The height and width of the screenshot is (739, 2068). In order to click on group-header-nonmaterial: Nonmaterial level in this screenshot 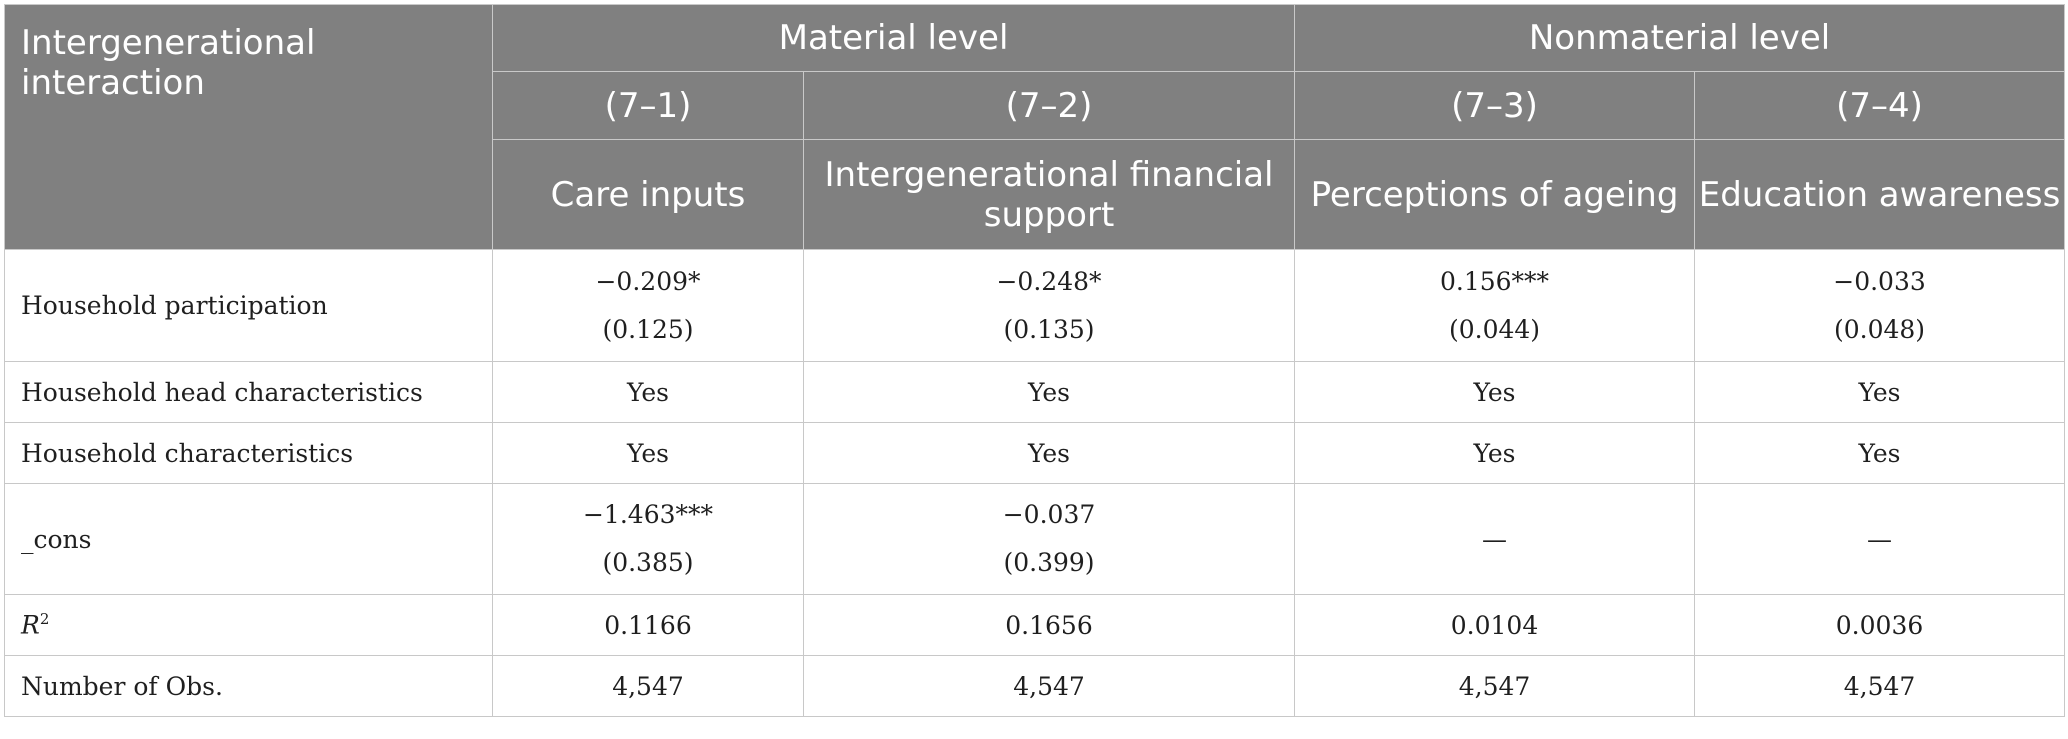, I will do `click(1680, 38)`.